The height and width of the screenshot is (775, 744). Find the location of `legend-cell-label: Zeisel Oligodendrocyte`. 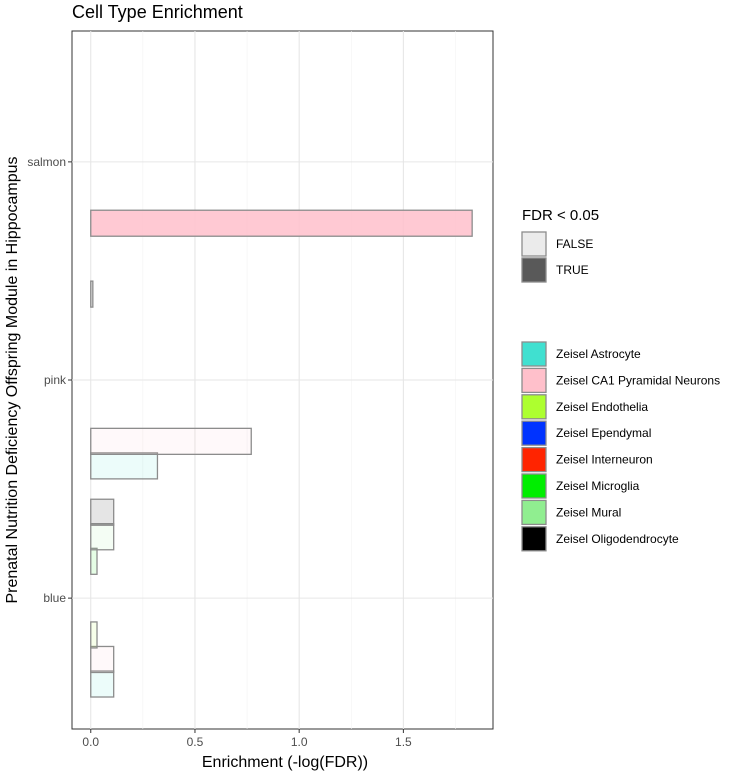

legend-cell-label: Zeisel Oligodendrocyte is located at coordinates (617, 539).